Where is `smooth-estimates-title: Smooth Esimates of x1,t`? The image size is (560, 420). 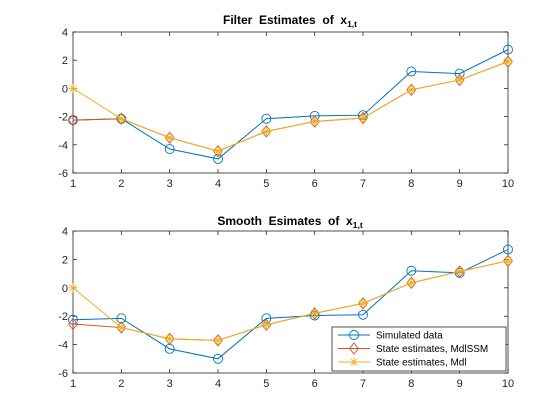 smooth-estimates-title: Smooth Esimates of x1,t is located at coordinates (289, 222).